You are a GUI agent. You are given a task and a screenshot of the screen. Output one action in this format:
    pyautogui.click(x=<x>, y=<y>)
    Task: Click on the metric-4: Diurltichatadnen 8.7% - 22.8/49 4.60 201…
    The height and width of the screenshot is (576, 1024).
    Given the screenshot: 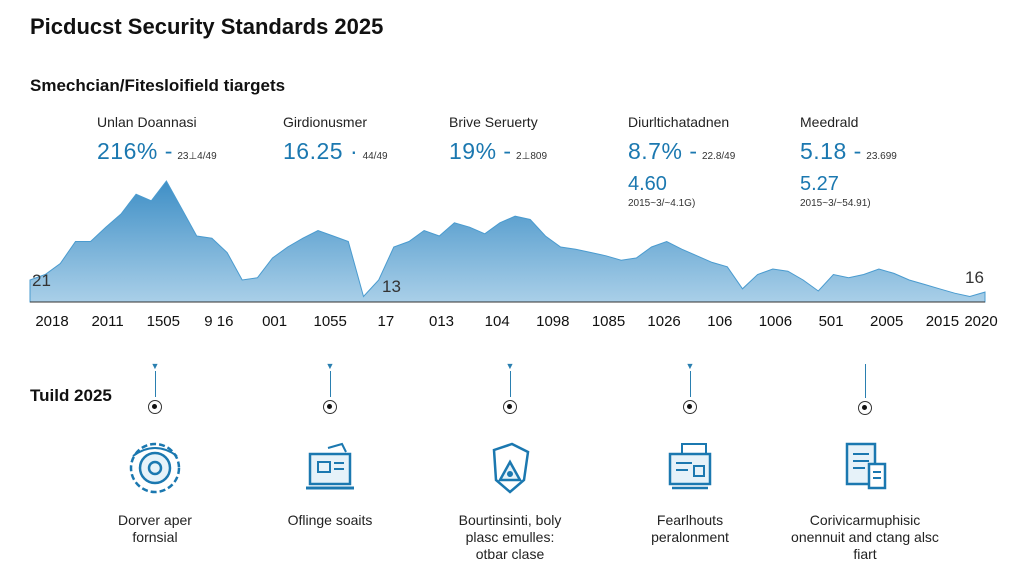 What is the action you would take?
    pyautogui.click(x=718, y=161)
    